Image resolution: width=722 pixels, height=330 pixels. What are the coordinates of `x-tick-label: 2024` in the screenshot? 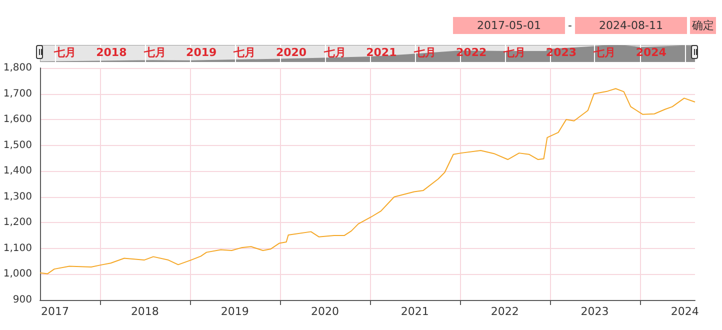 It's located at (684, 311).